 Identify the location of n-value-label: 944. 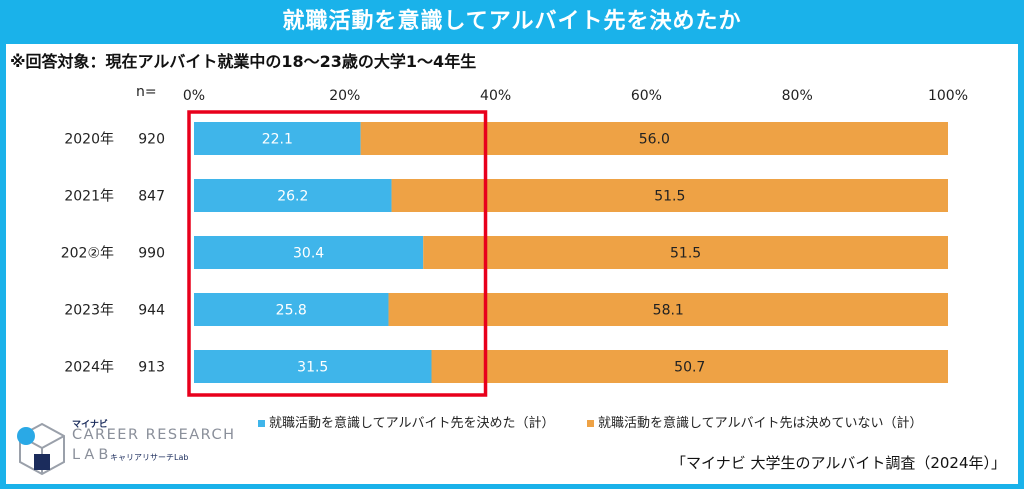
(151, 311).